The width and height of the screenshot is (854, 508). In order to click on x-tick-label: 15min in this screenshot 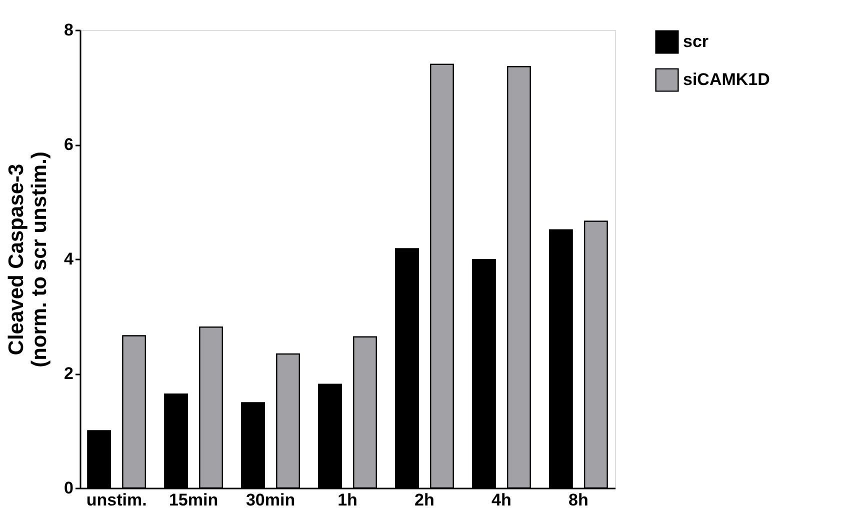, I will do `click(193, 499)`.